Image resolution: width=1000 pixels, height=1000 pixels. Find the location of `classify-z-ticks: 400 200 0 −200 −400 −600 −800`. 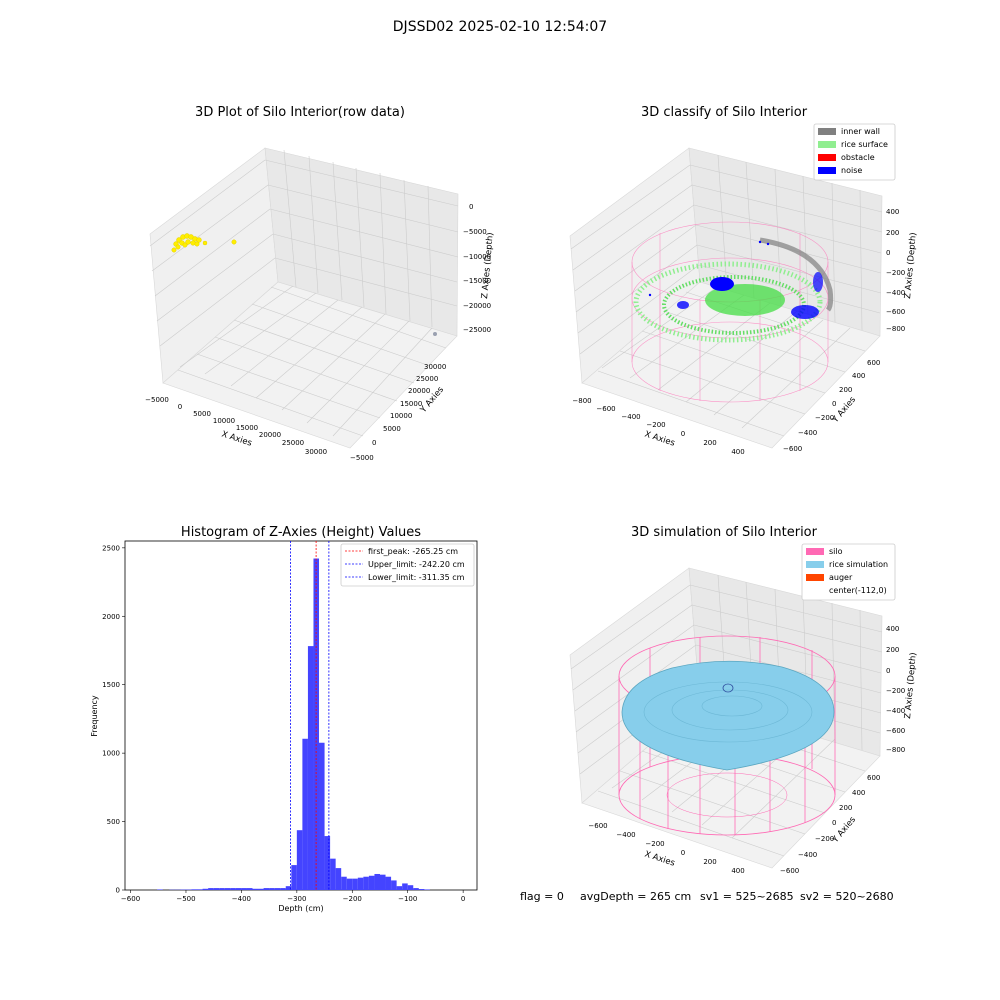

classify-z-ticks: 400 200 0 −200 −400 −600 −800 is located at coordinates (895, 270).